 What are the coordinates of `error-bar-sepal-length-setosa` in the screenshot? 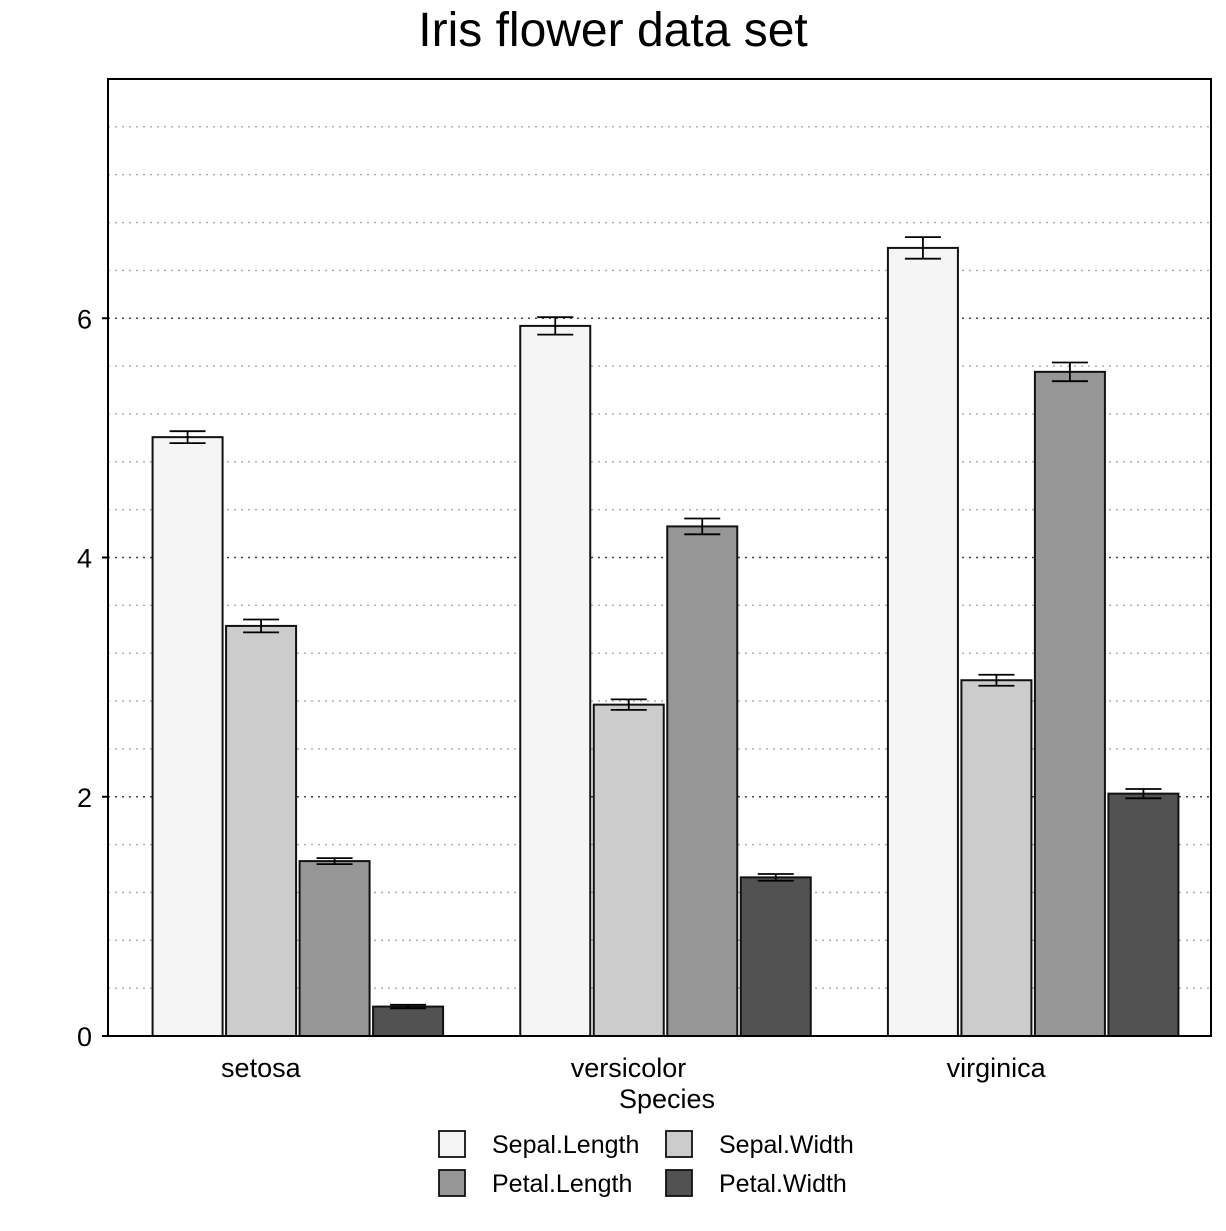 It's located at (187, 437).